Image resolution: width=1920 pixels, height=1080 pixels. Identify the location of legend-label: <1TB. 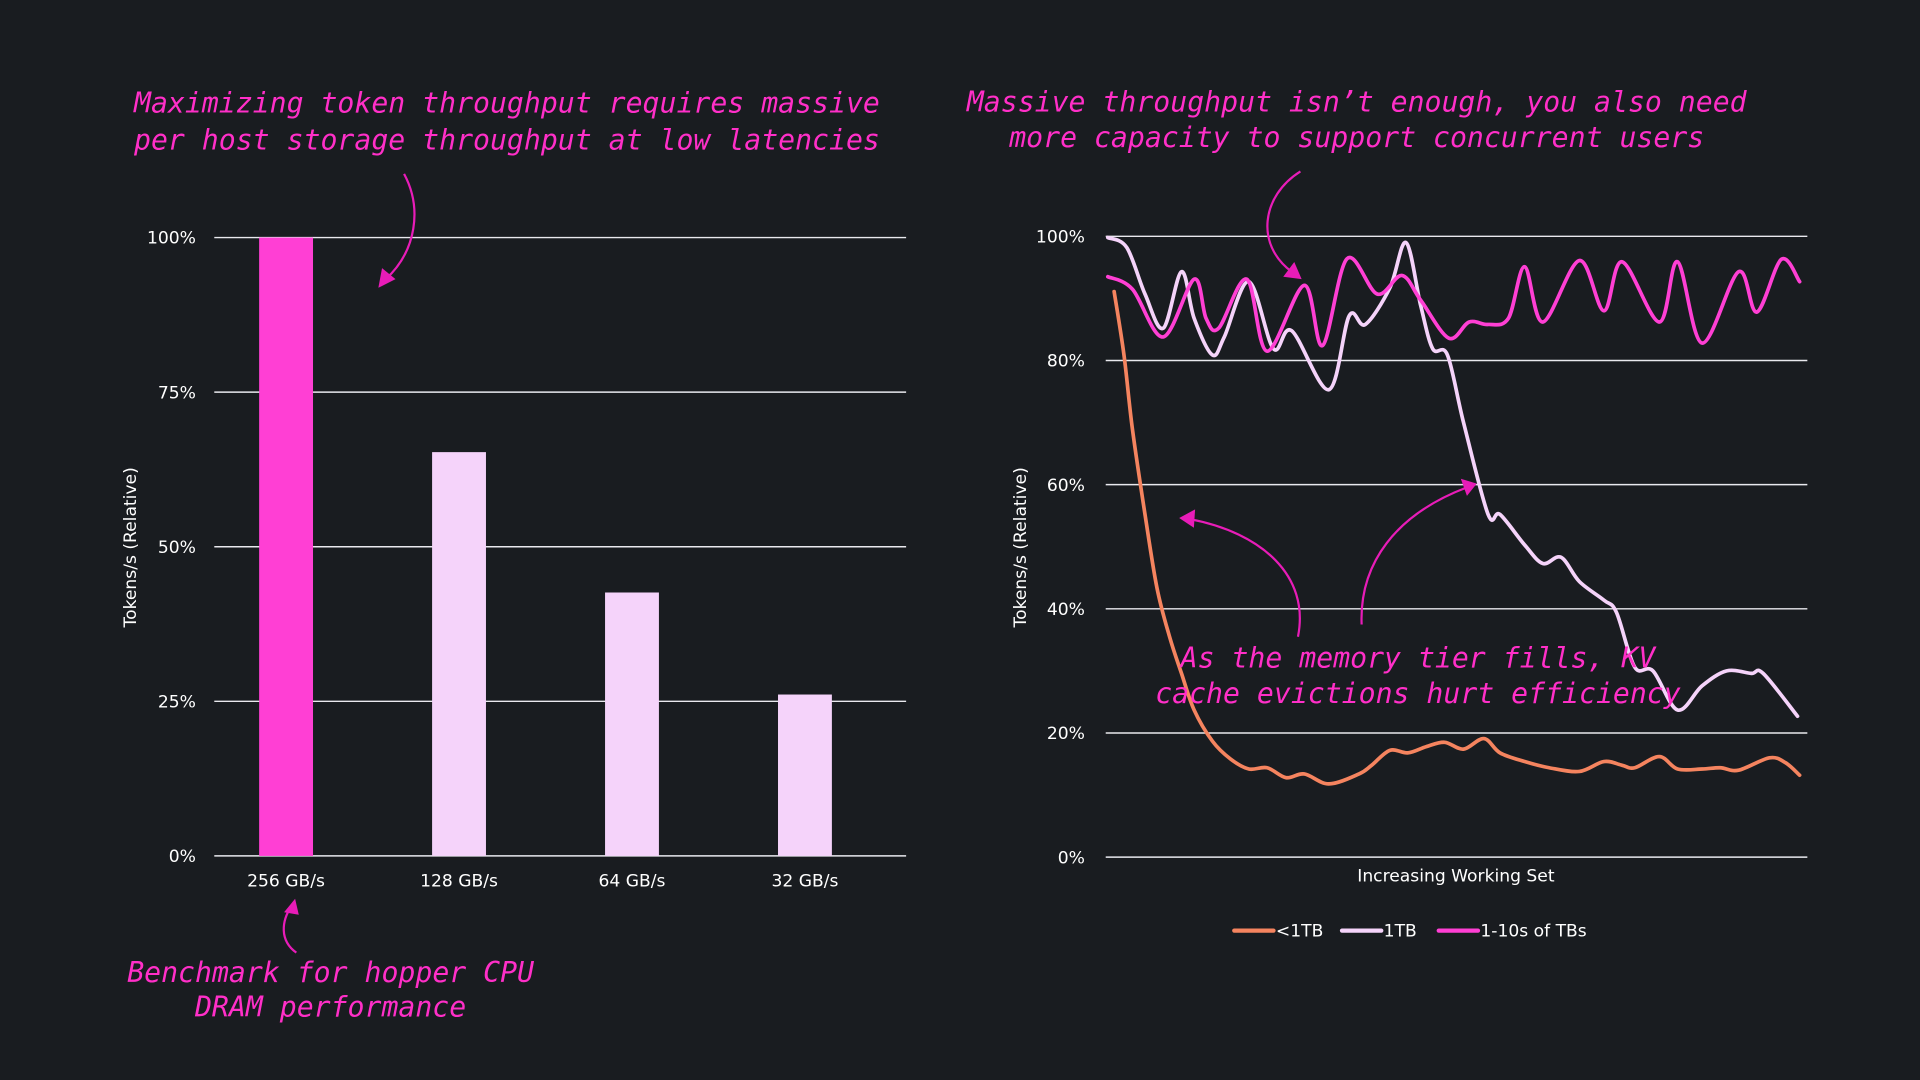
(1299, 932).